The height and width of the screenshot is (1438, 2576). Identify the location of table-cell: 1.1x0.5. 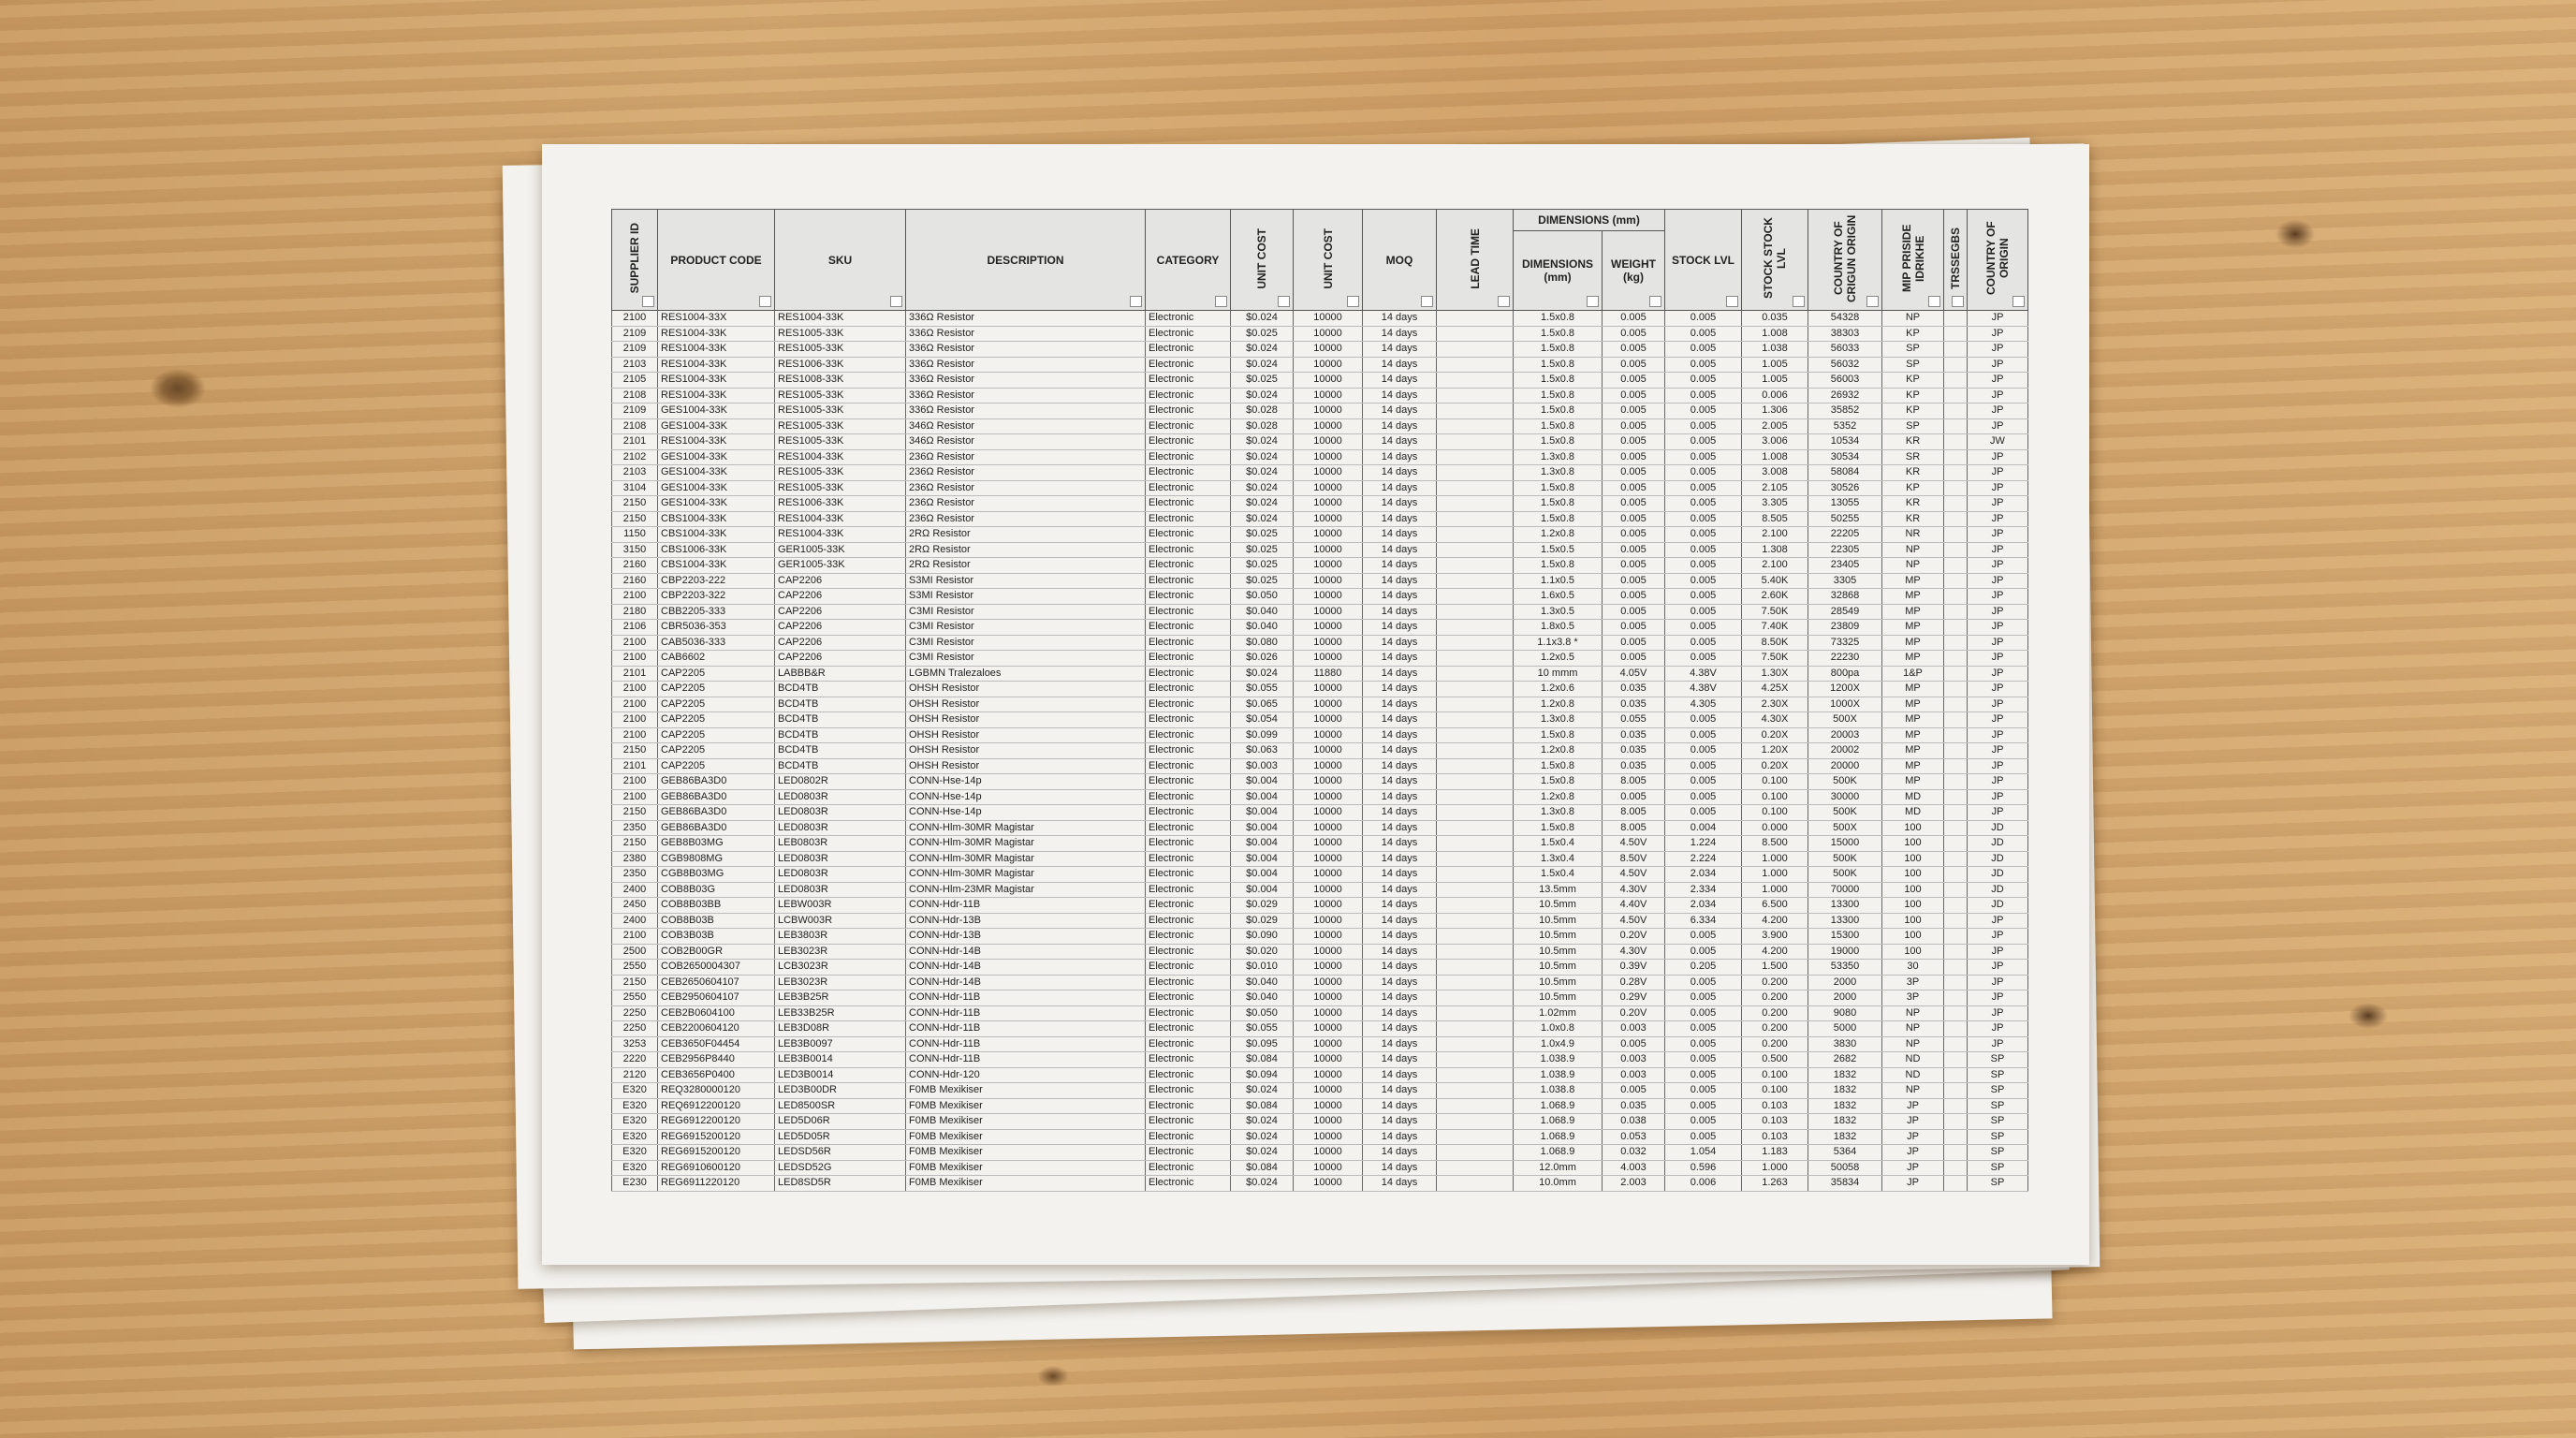
(1558, 581).